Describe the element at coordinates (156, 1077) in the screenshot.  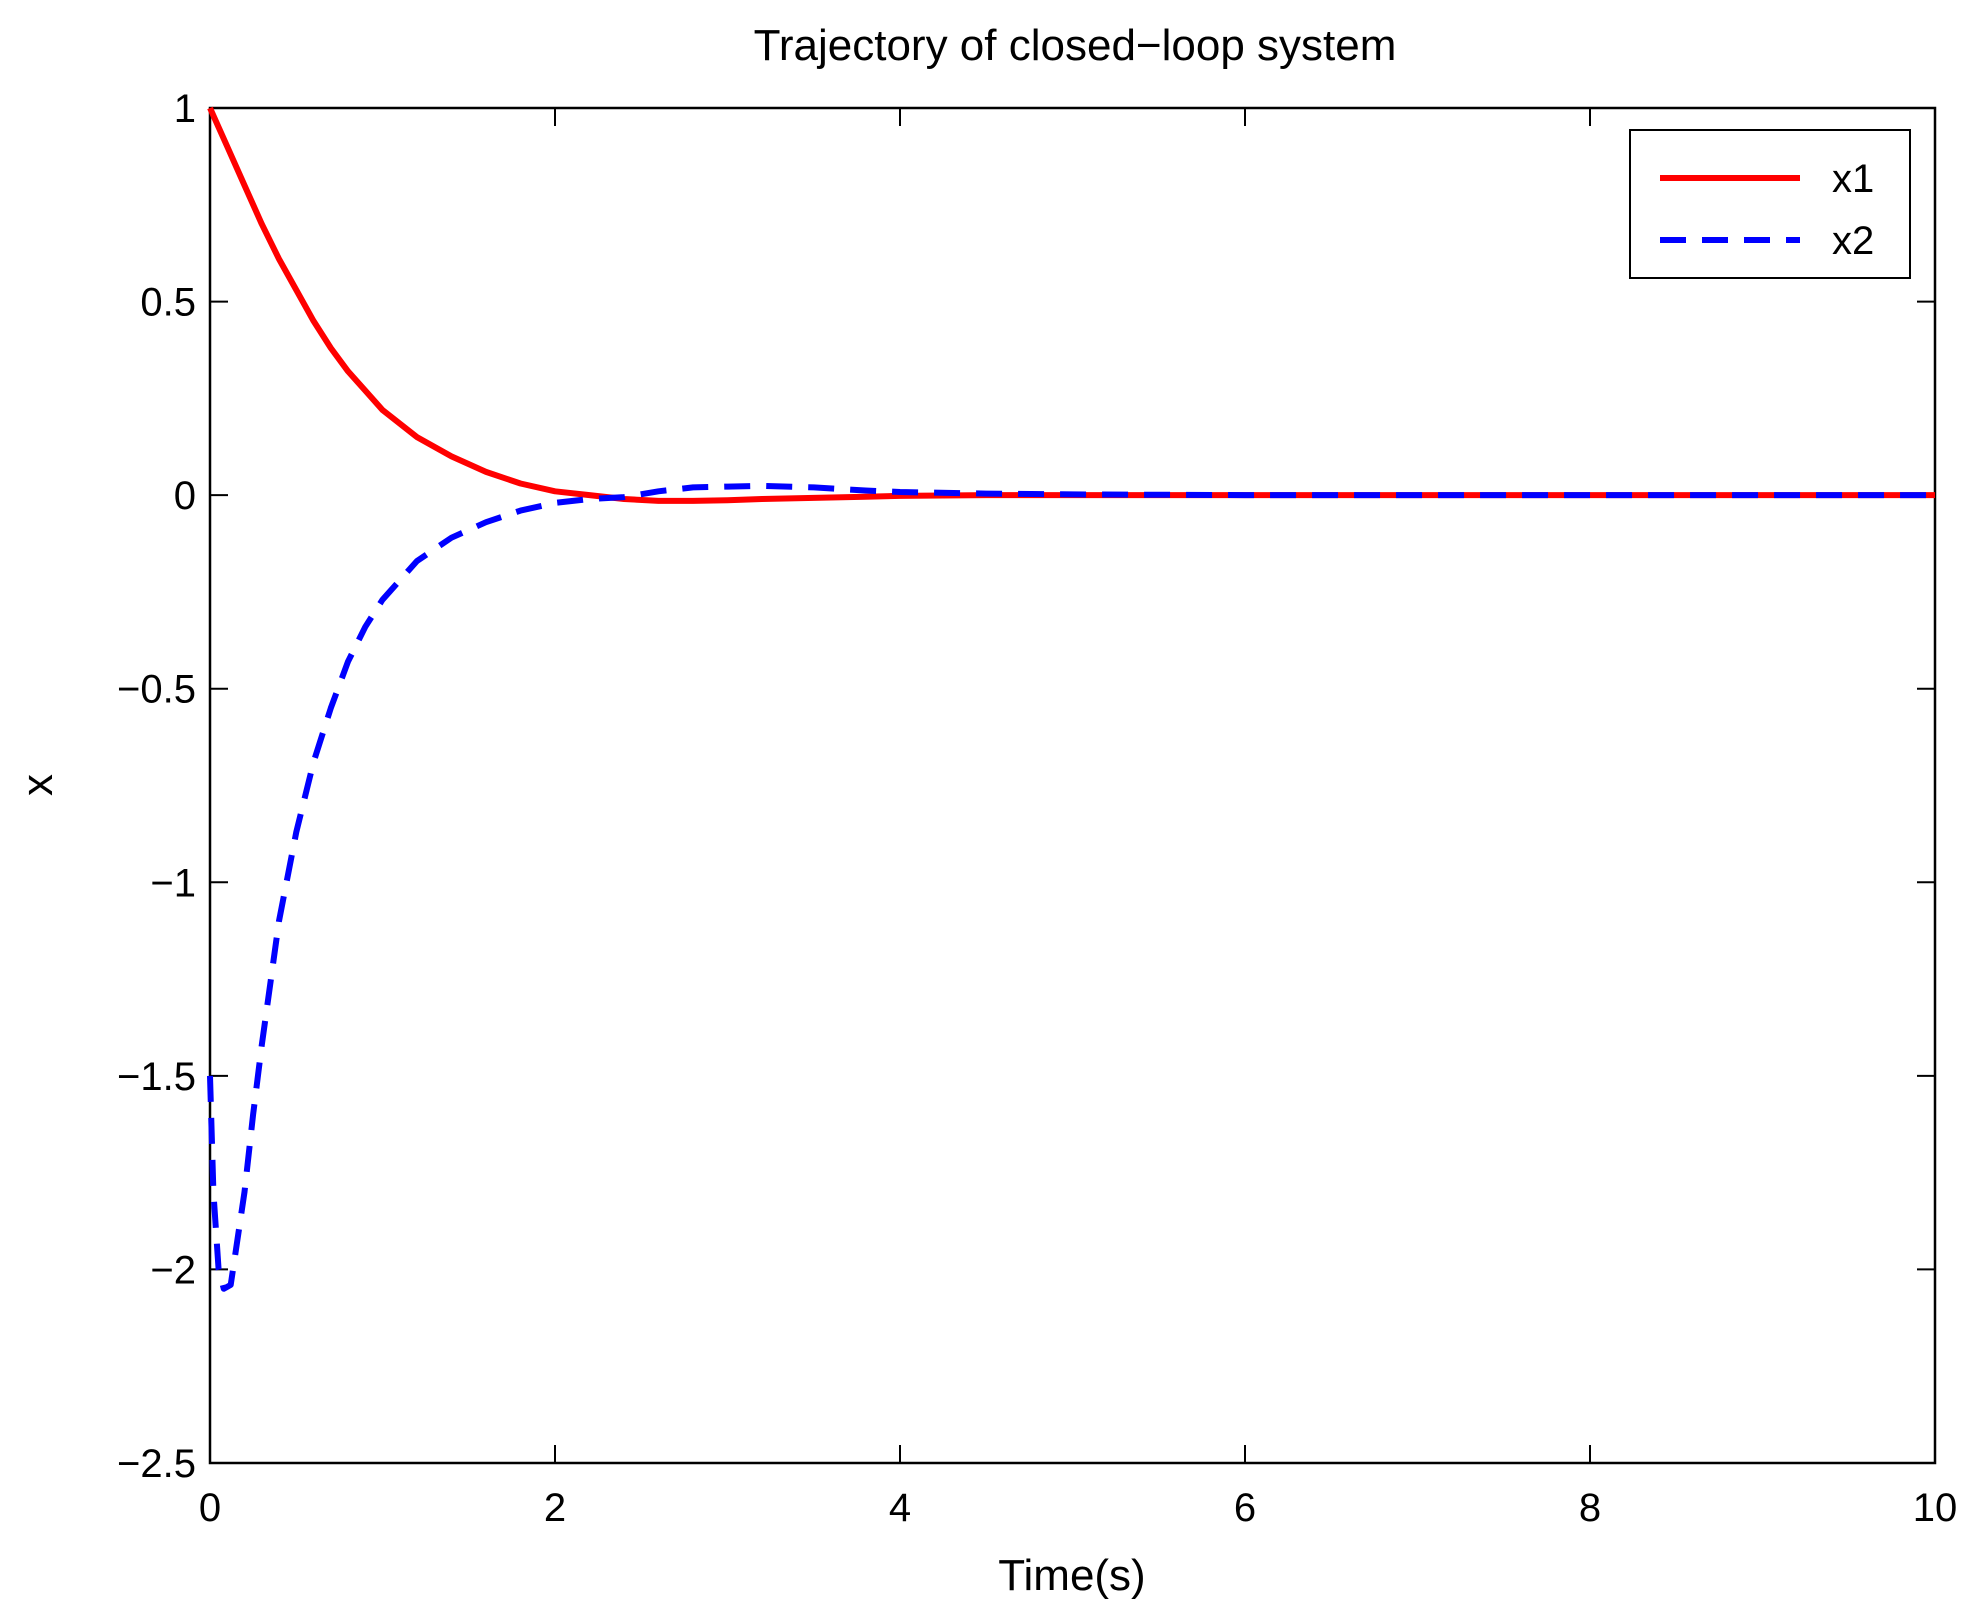
I see `y-tick-label-1-5: −1.5` at that location.